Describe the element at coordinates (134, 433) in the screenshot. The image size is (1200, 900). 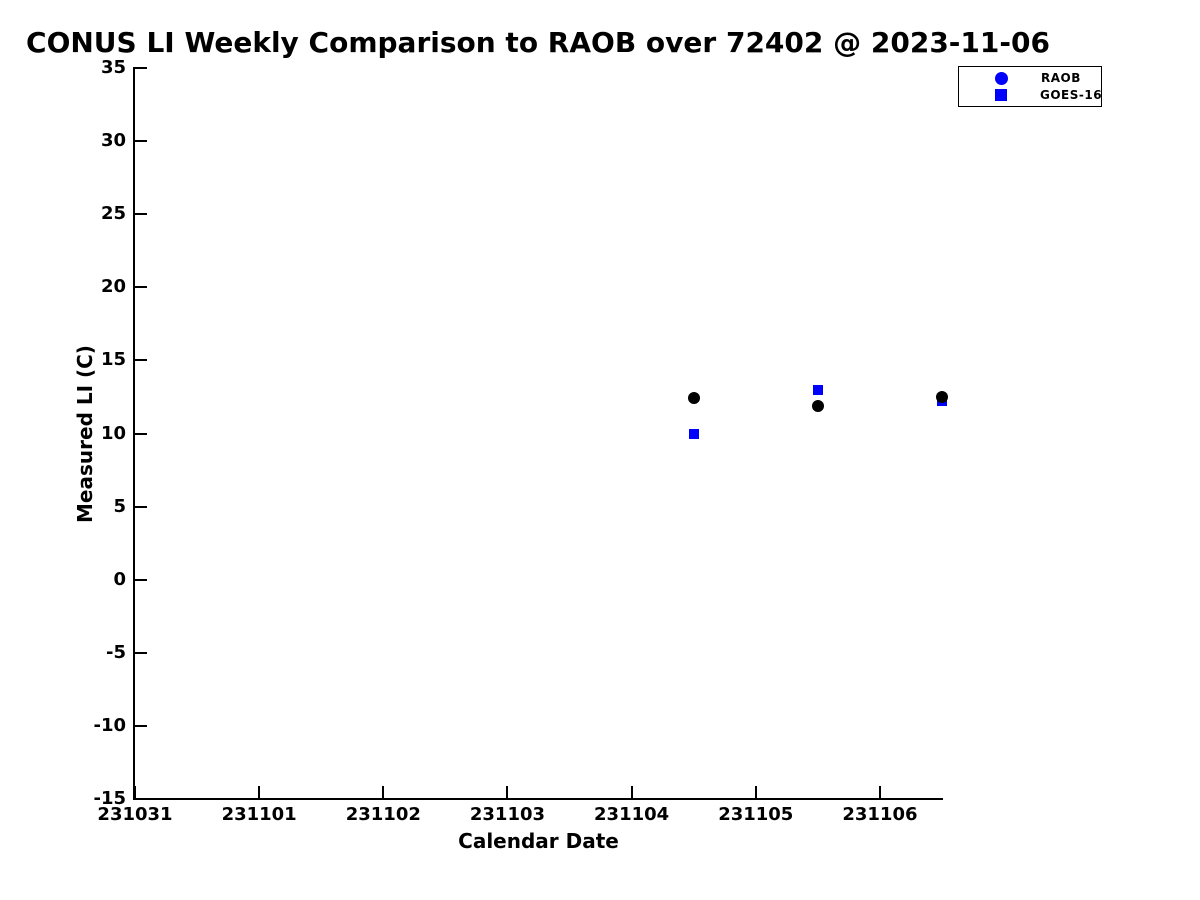
I see `y-axis-spine` at that location.